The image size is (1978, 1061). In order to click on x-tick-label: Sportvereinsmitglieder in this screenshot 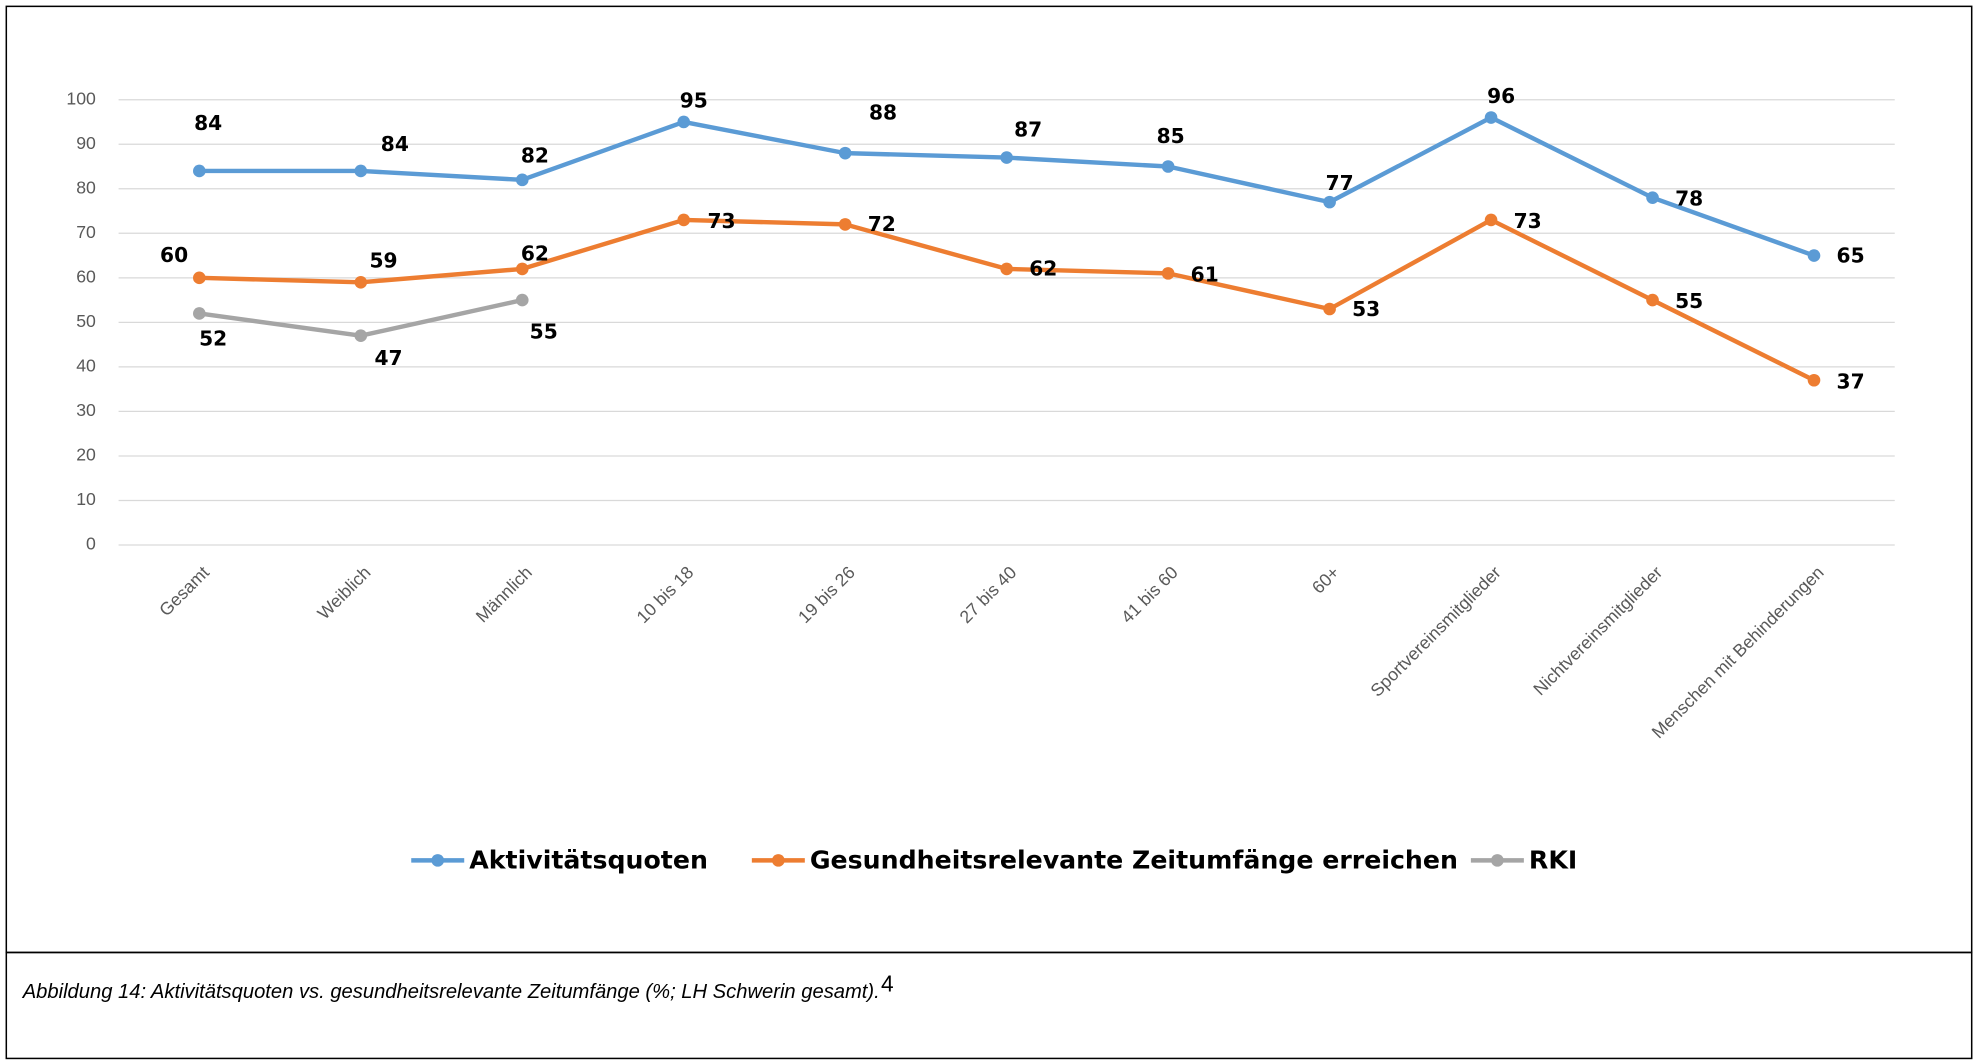, I will do `click(1435, 631)`.